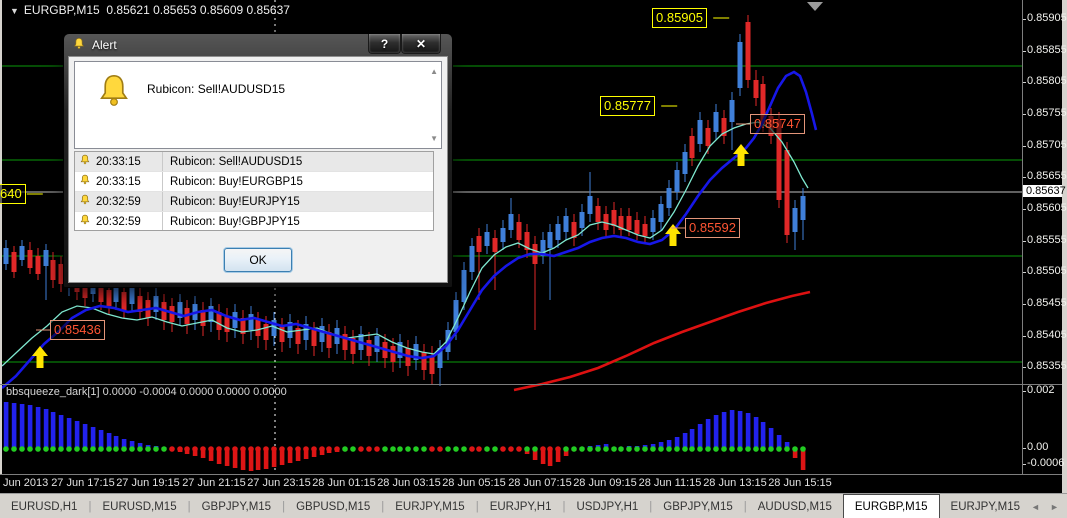 Image resolution: width=1067 pixels, height=518 pixels. I want to click on pane-separator, so click(531, 384).